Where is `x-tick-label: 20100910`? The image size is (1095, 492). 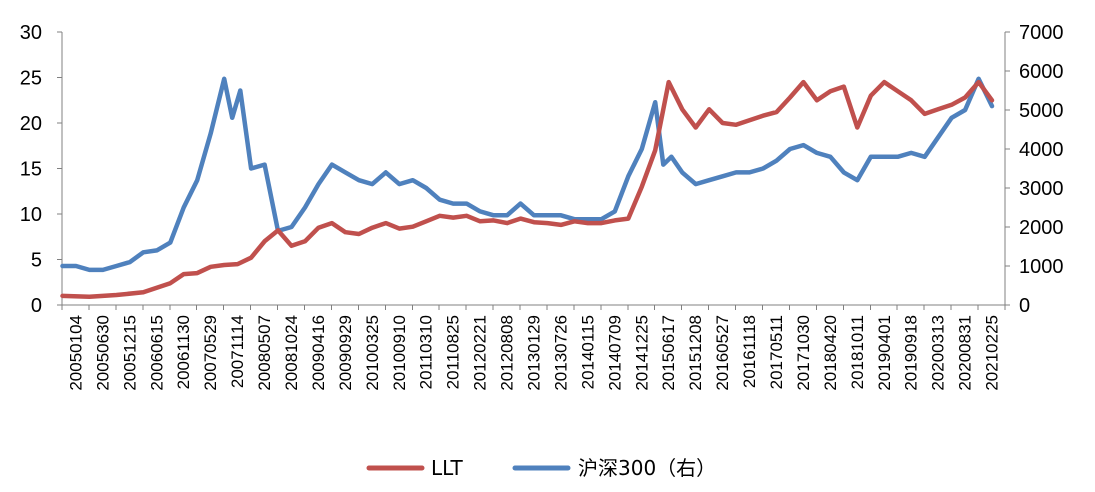 x-tick-label: 20100910 is located at coordinates (399, 353).